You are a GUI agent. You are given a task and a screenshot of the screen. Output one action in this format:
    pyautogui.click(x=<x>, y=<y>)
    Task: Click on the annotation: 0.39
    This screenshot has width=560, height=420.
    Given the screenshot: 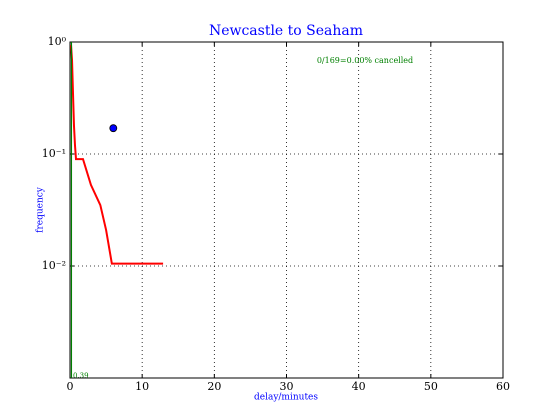 What is the action you would take?
    pyautogui.click(x=81, y=376)
    